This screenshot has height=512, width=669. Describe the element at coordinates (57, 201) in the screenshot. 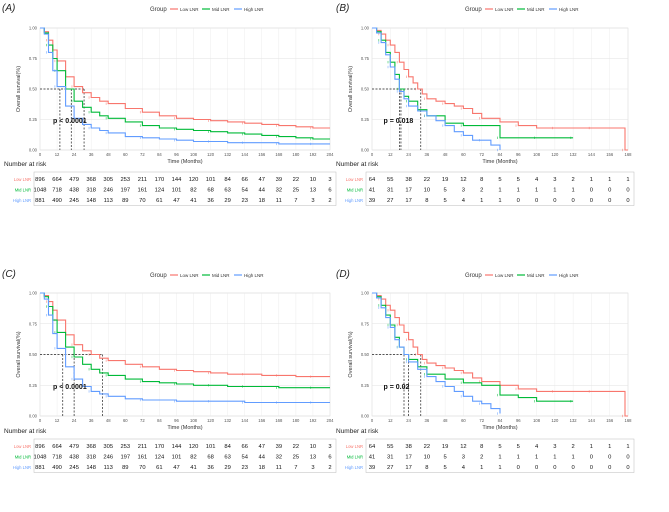

I see `risk-count: 490` at that location.